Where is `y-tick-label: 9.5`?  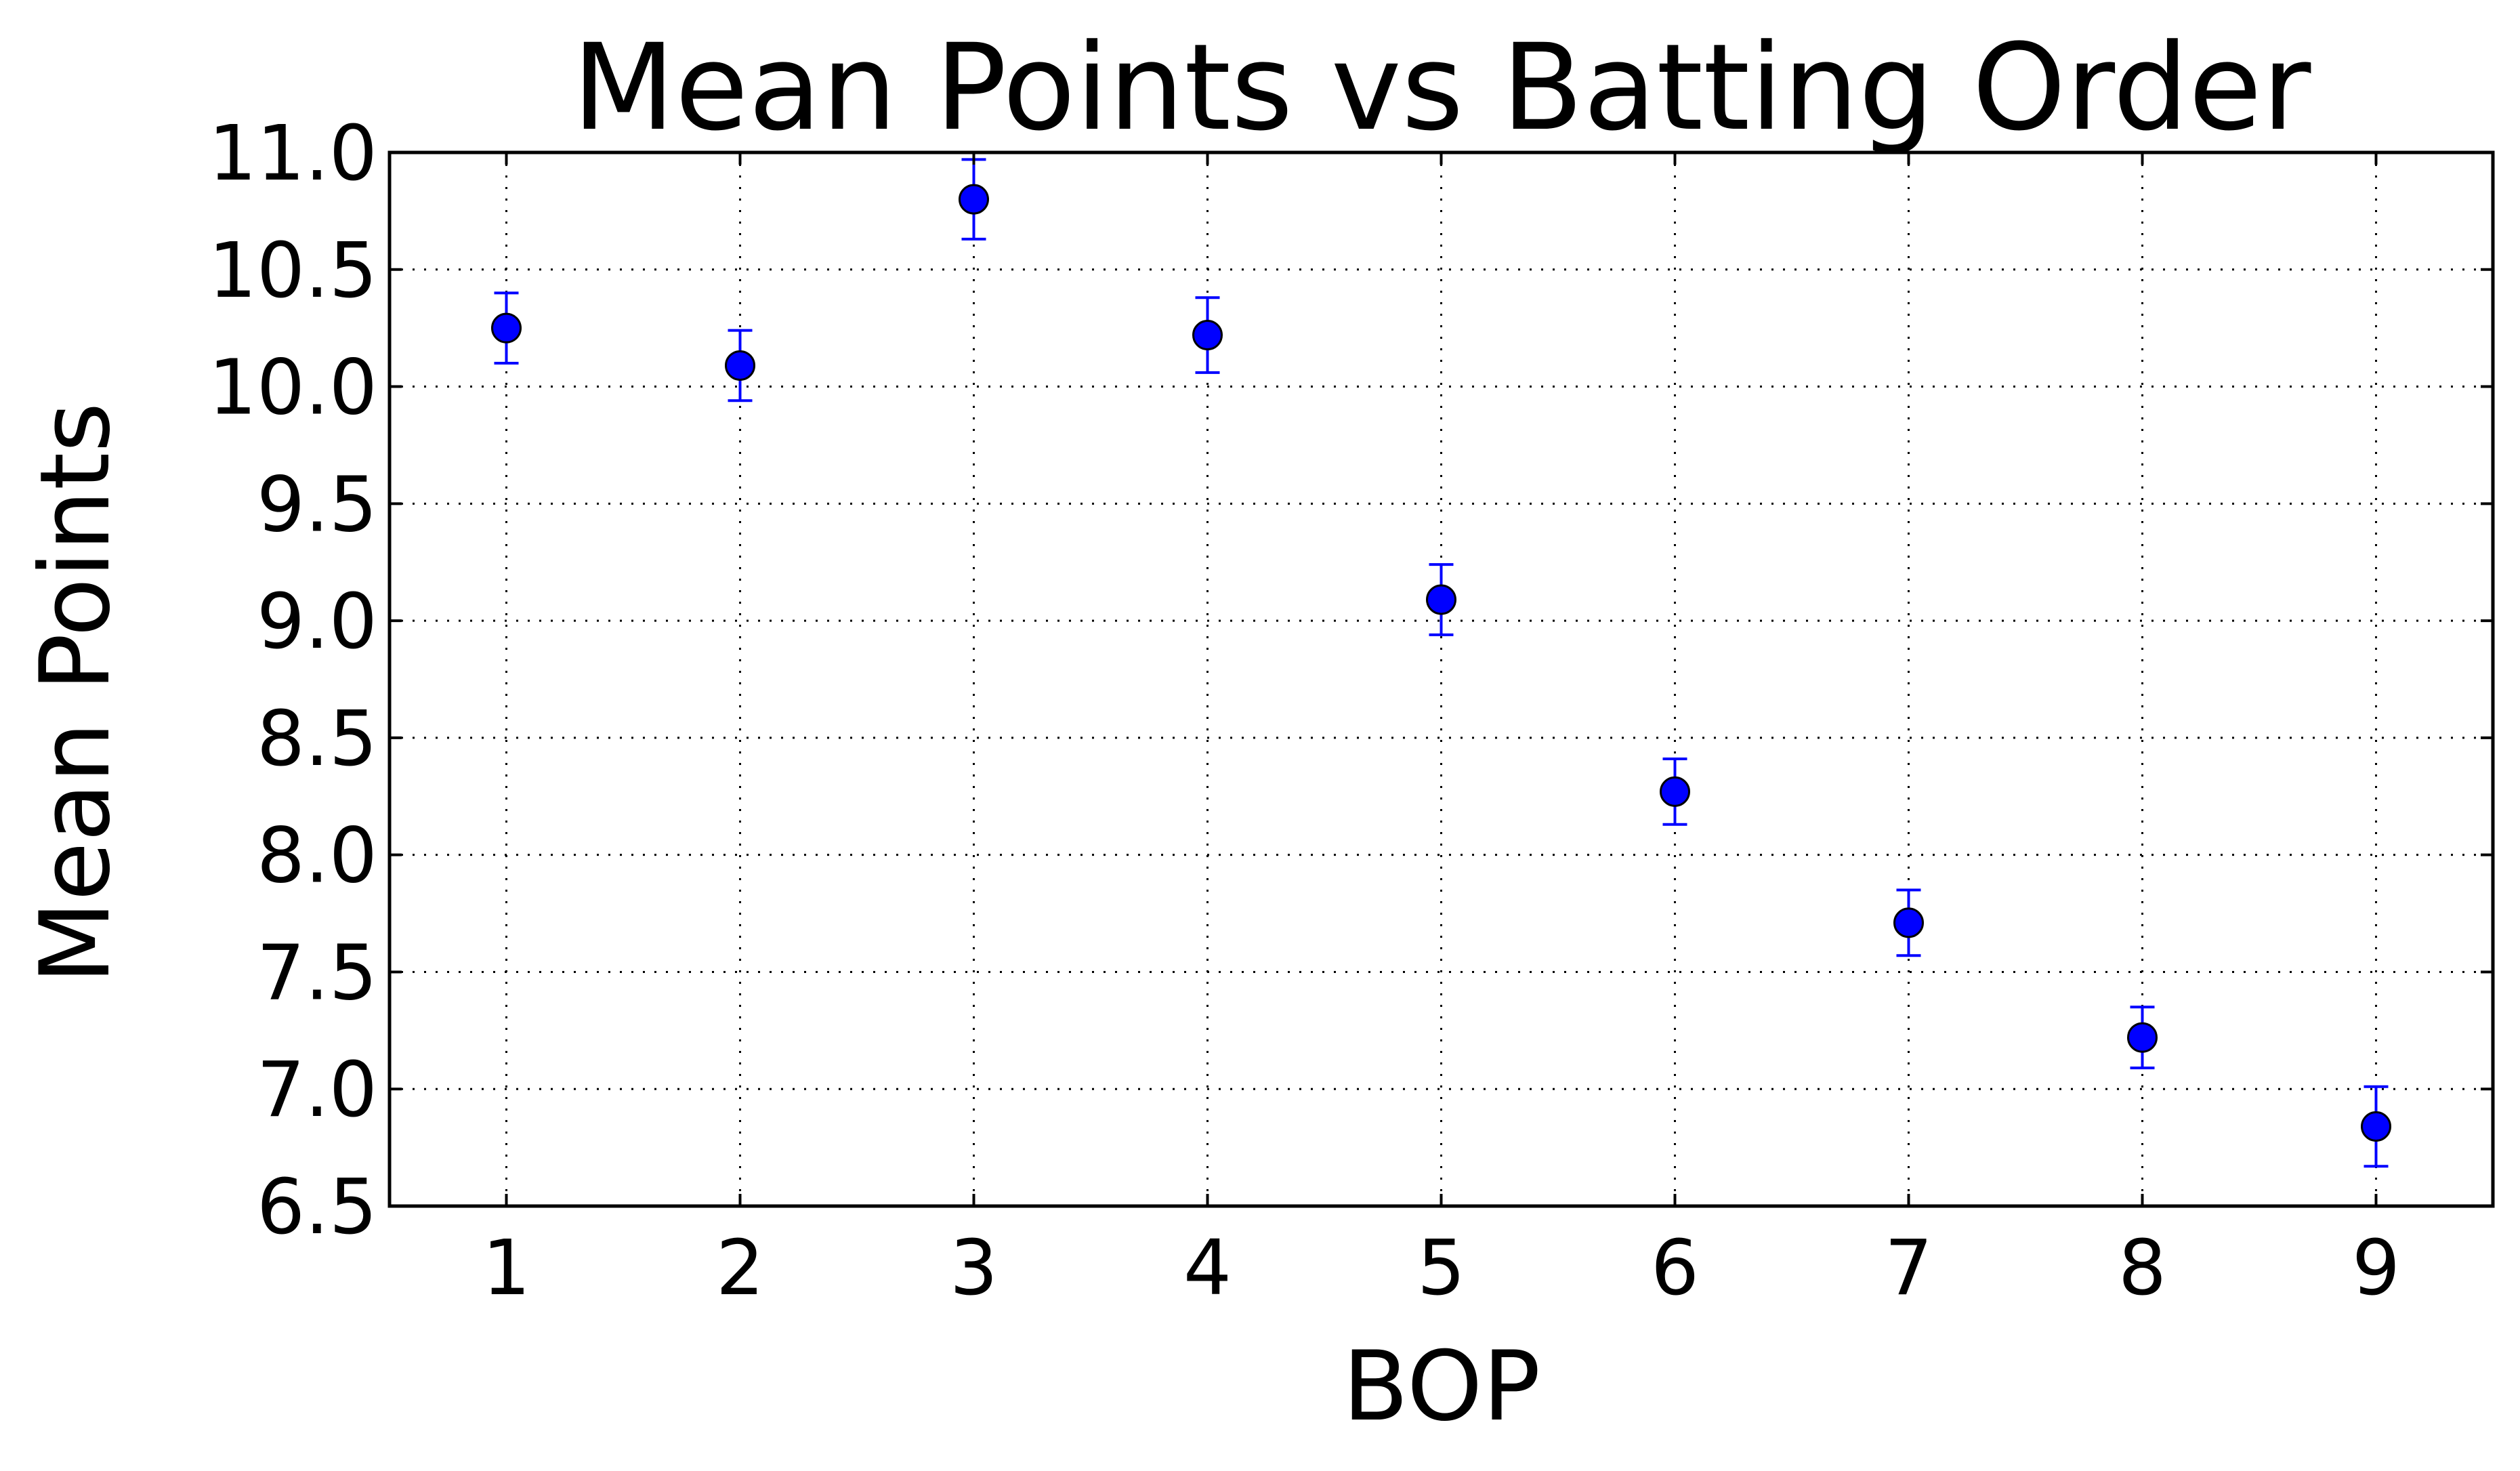
y-tick-label: 9.5 is located at coordinates (317, 505).